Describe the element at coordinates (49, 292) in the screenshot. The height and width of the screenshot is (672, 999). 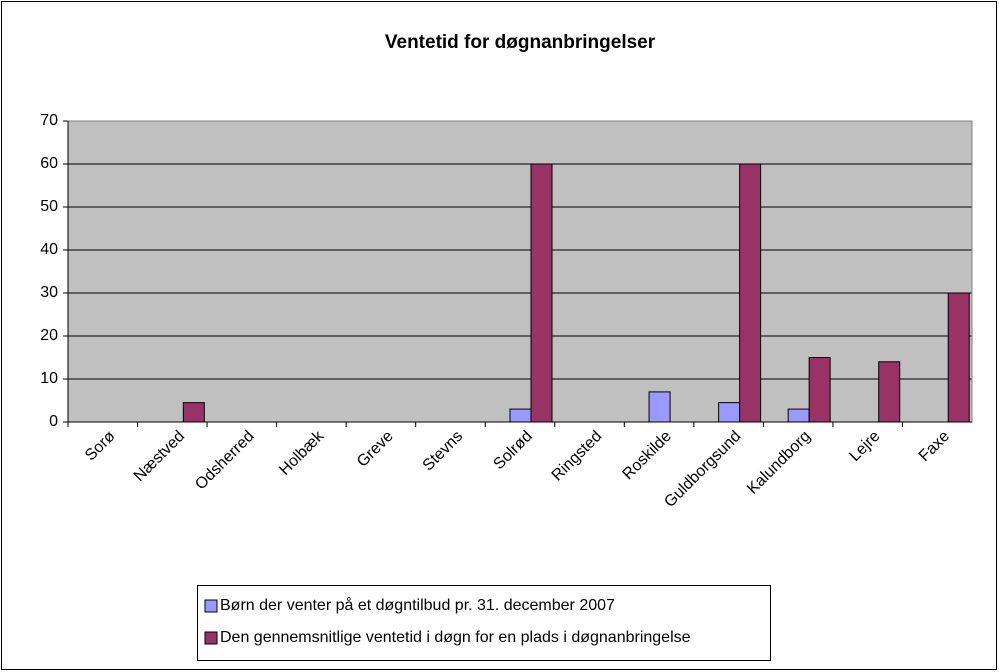
I see `y-tick-label: 30` at that location.